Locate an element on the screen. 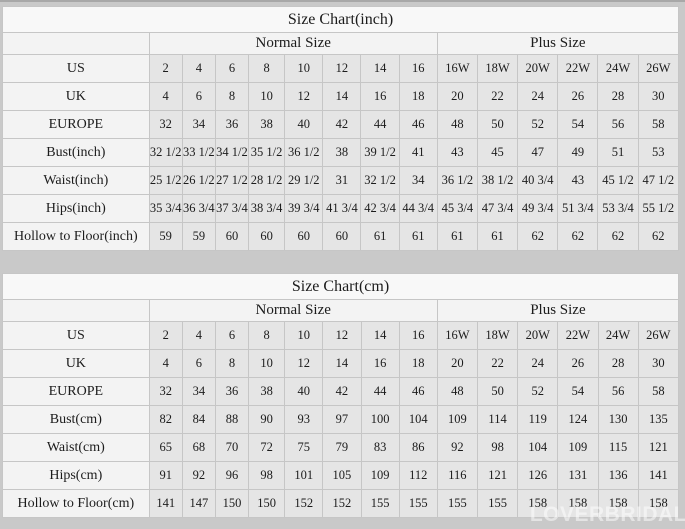 This screenshot has width=685, height=529. size-cell: 26 1/2 is located at coordinates (198, 180).